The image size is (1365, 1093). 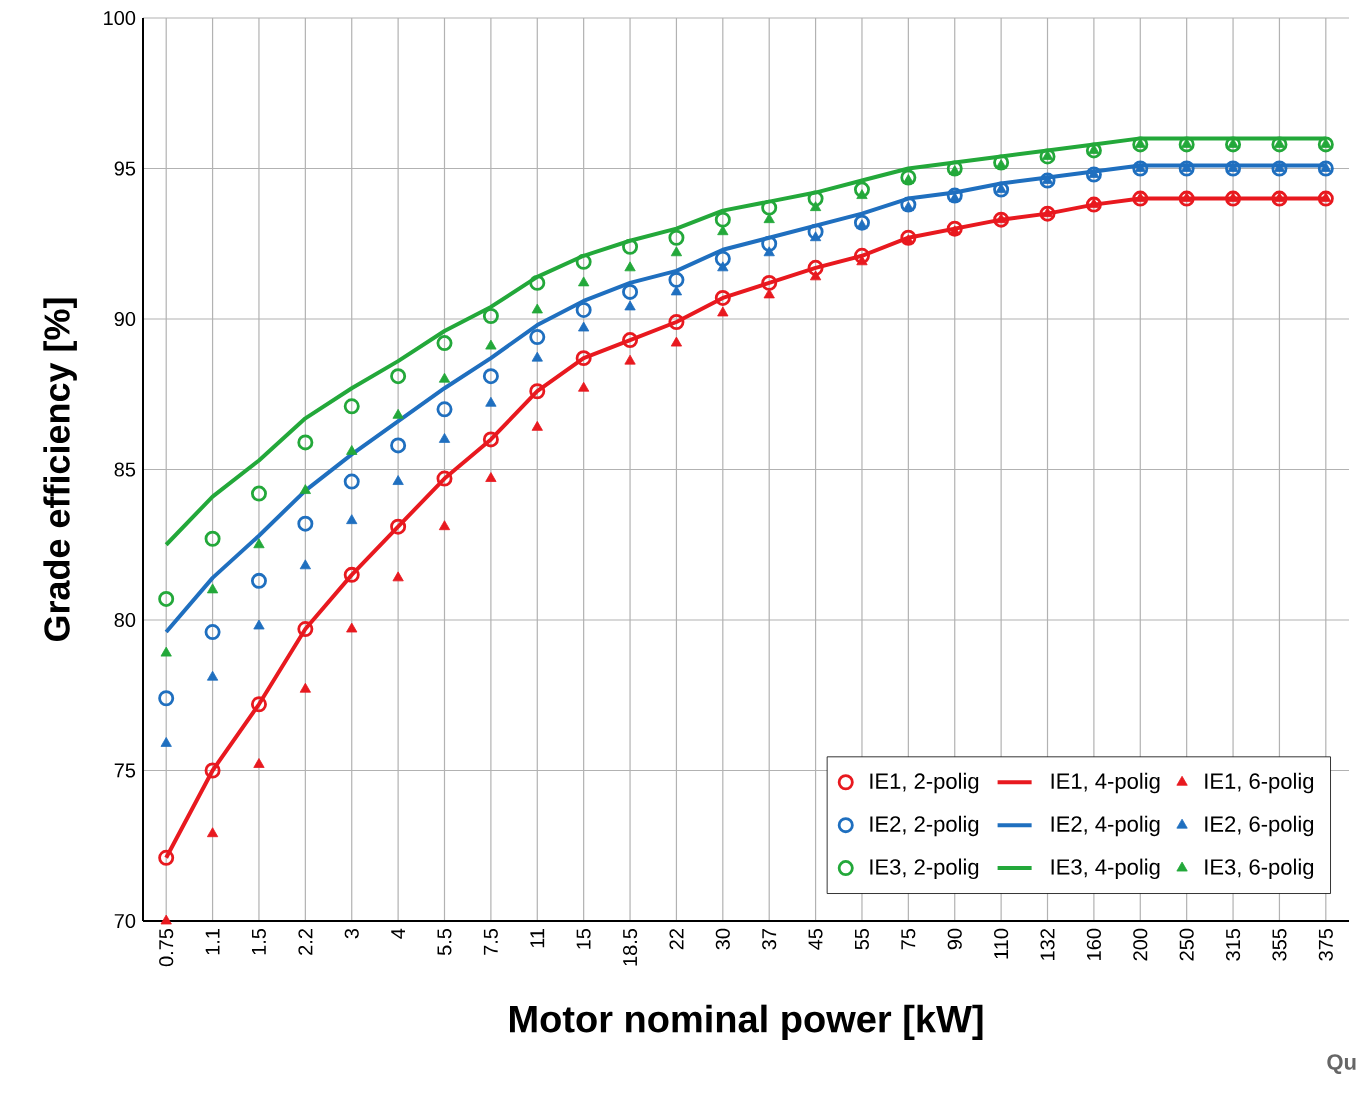 What do you see at coordinates (954, 939) in the screenshot?
I see `x-tick-label: 90` at bounding box center [954, 939].